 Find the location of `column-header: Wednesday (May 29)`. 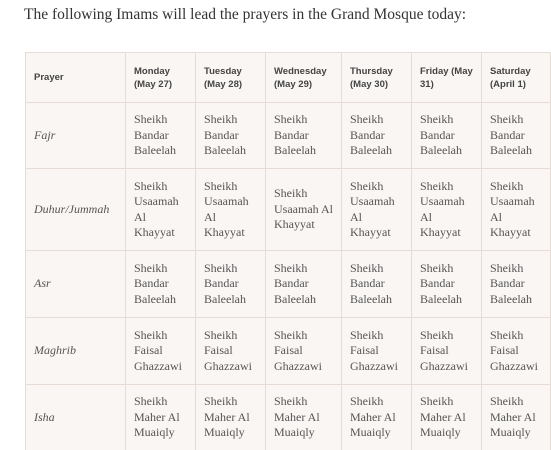

column-header: Wednesday (May 29) is located at coordinates (303, 77).